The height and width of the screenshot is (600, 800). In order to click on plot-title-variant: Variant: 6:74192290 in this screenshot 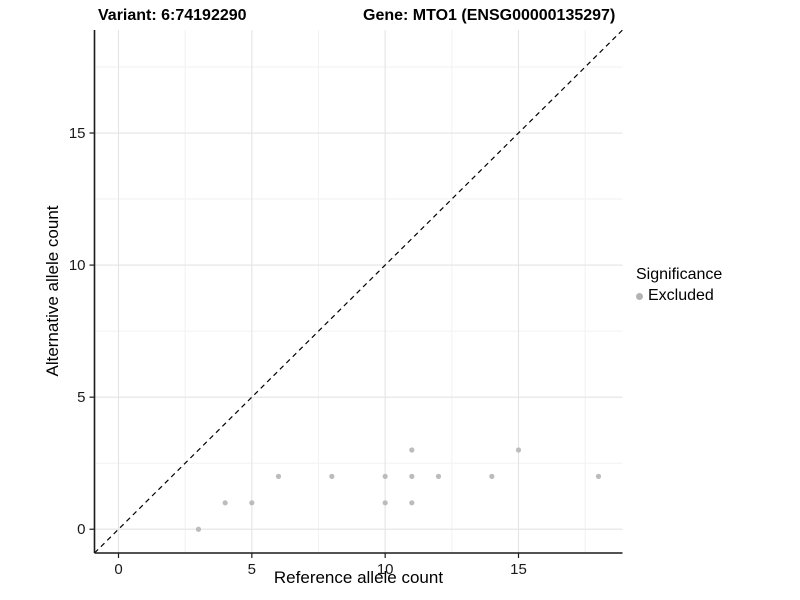, I will do `click(172, 15)`.